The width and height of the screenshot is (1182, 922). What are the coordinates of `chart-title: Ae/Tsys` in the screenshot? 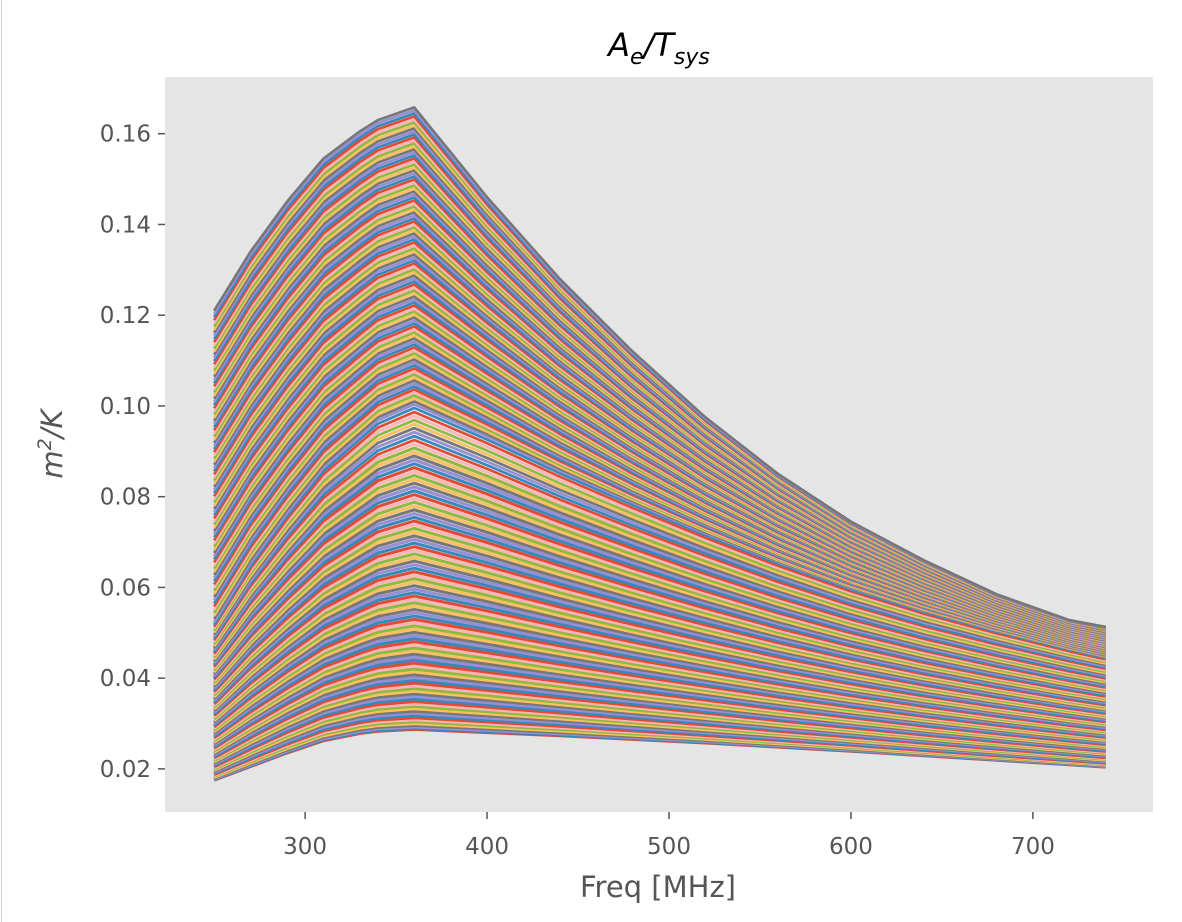 It's located at (658, 48).